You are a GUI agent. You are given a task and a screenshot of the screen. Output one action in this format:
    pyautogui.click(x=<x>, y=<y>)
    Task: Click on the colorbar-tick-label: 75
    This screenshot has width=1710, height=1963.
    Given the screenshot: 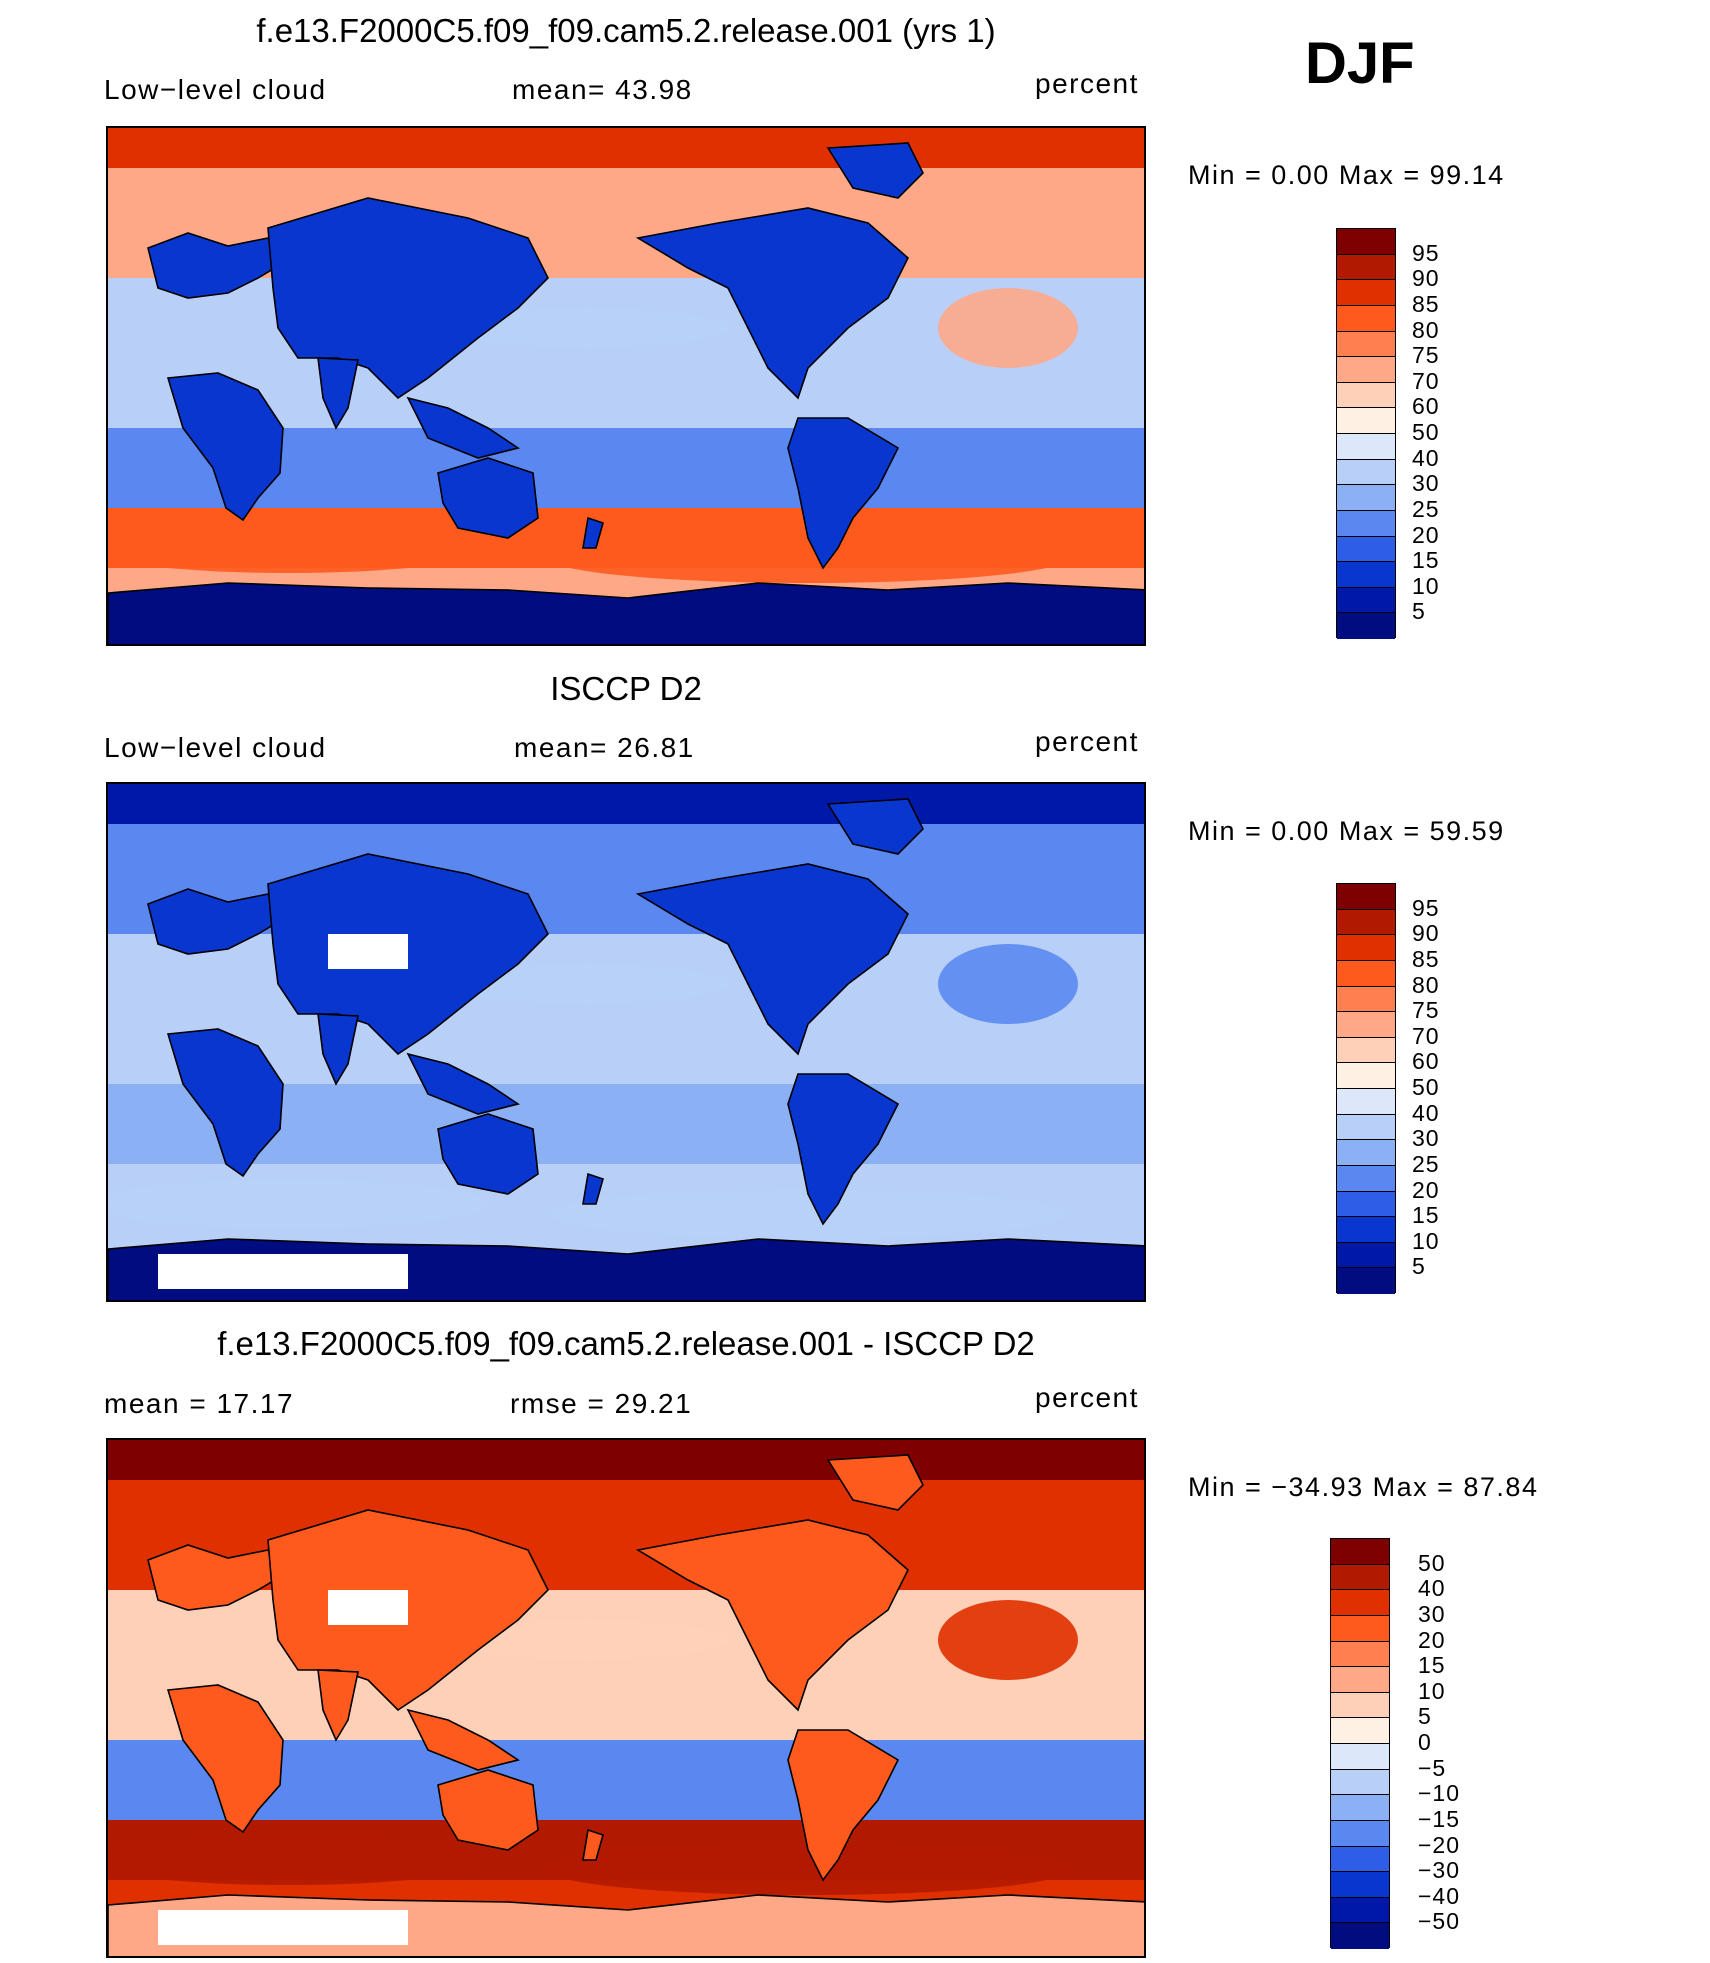 What is the action you would take?
    pyautogui.click(x=1426, y=1010)
    